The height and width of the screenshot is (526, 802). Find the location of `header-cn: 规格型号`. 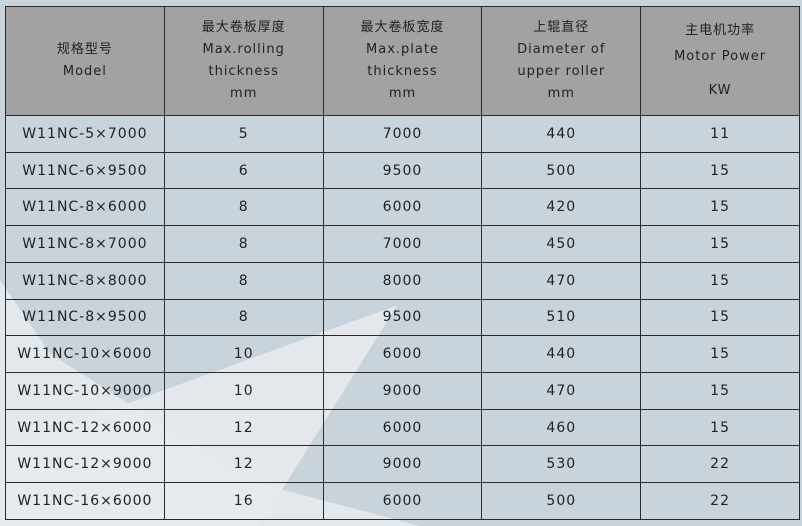

header-cn: 规格型号 is located at coordinates (84, 49).